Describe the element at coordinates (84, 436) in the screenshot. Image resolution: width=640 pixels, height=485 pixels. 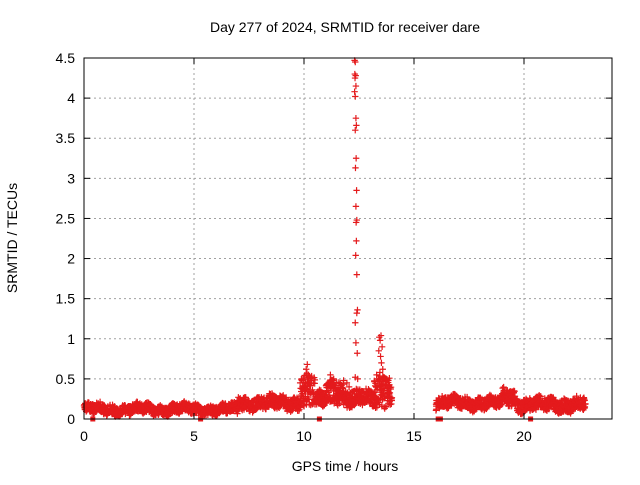
I see `x-tick-label: 0` at that location.